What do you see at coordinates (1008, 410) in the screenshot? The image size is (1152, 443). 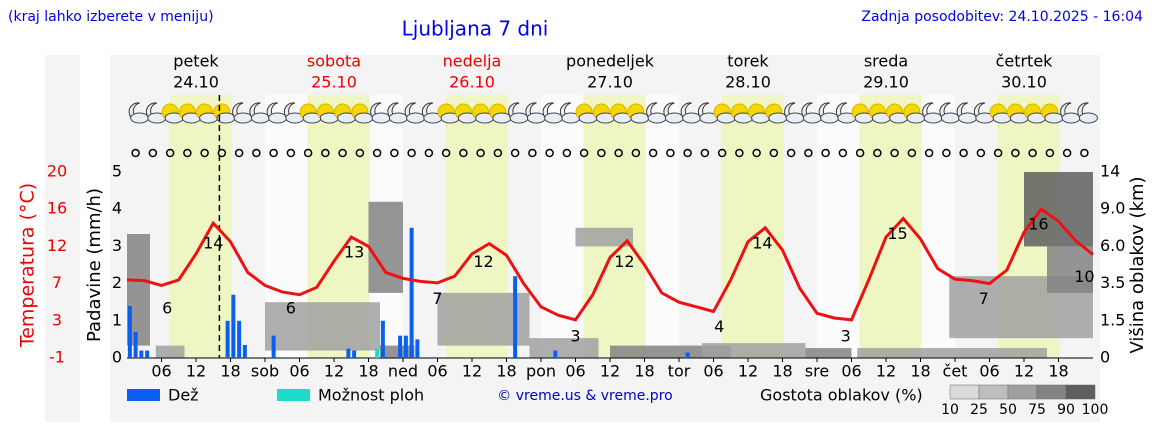 I see `cloud-legend-tick: 50` at bounding box center [1008, 410].